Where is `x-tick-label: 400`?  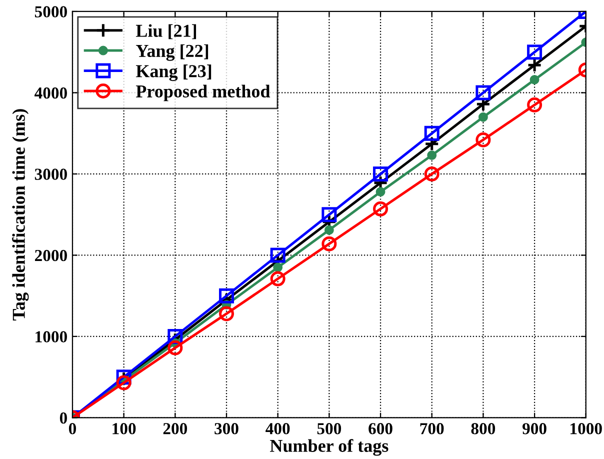 x-tick-label: 400 is located at coordinates (278, 428).